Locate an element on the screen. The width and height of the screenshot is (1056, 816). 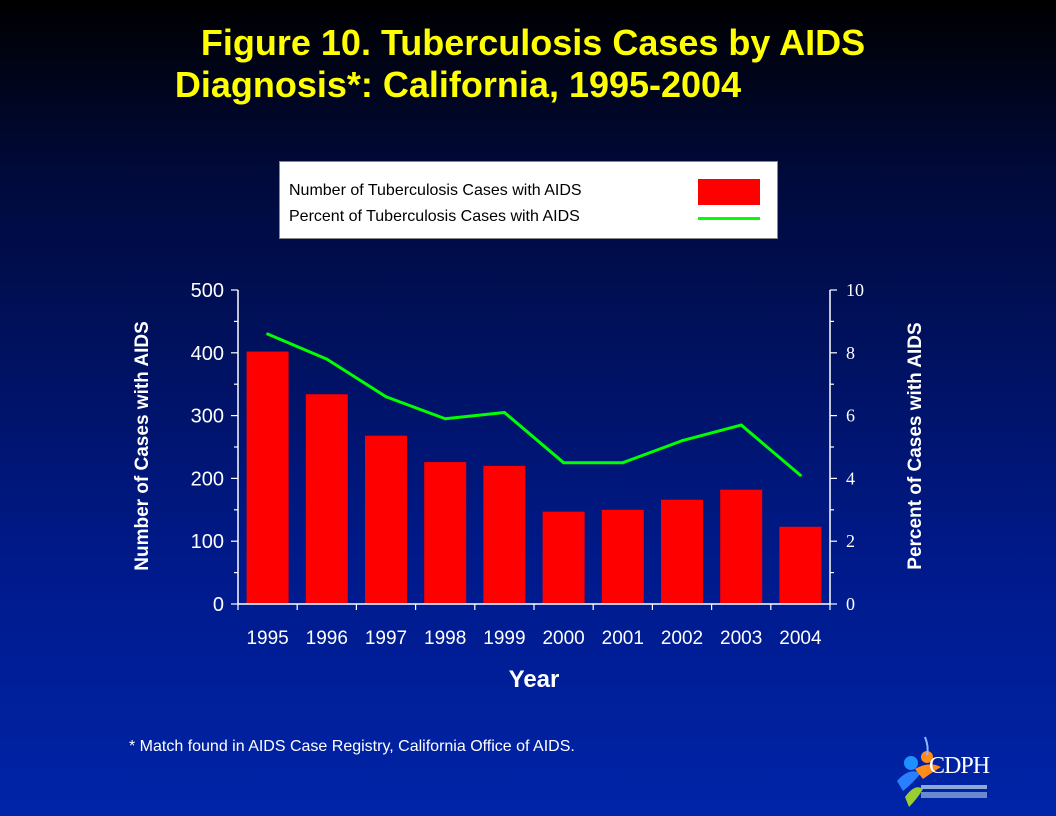
x-axis-title: Year is located at coordinates (534, 679).